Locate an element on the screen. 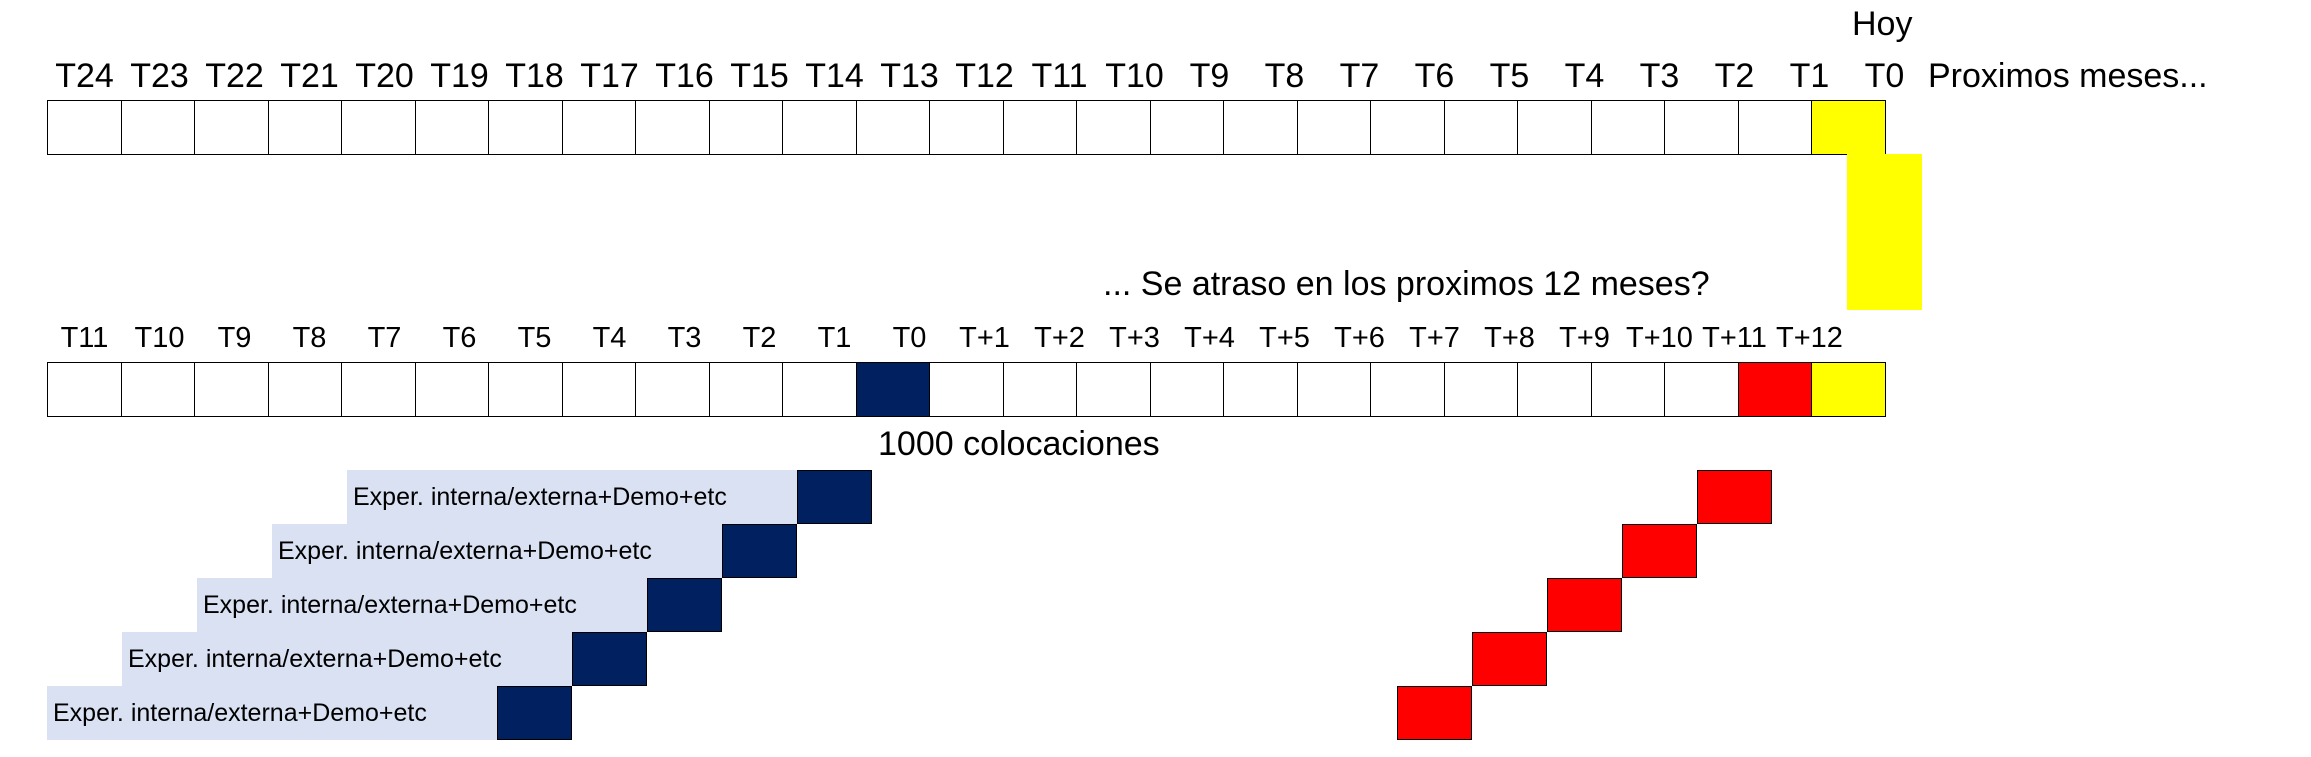 The image size is (2311, 757). top-timeline-label: T23 is located at coordinates (159, 76).